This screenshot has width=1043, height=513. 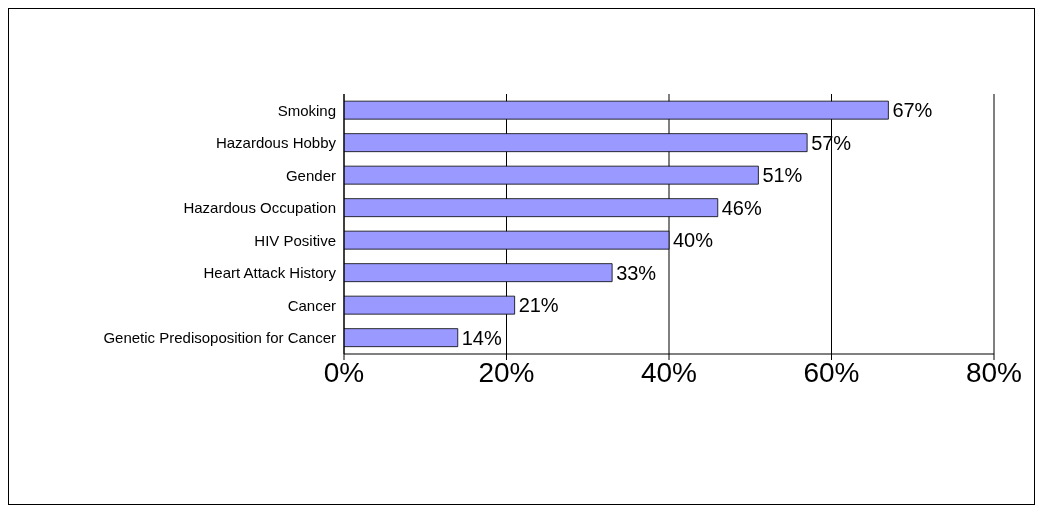 What do you see at coordinates (276, 143) in the screenshot?
I see `y-tick-label: Hazardous Hobby` at bounding box center [276, 143].